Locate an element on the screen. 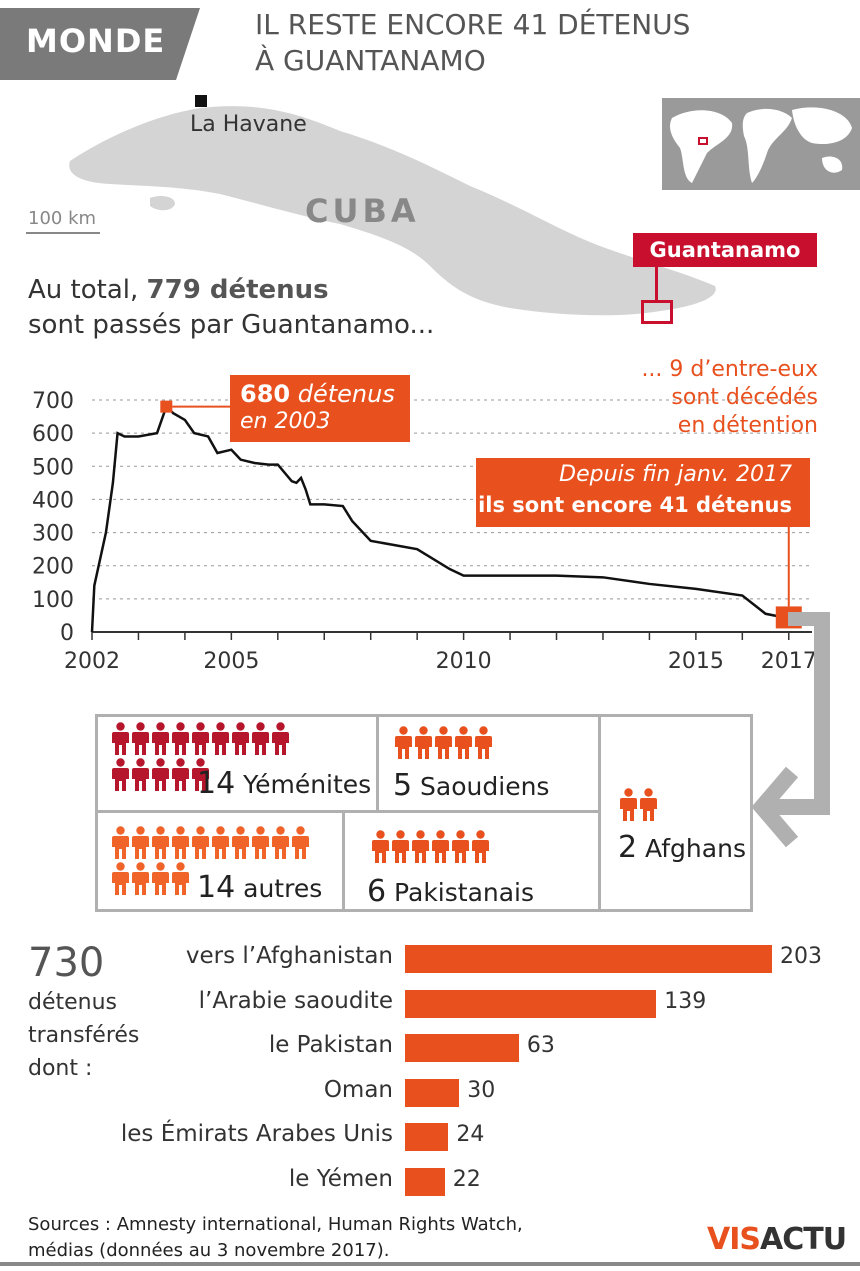 The width and height of the screenshot is (860, 1271). isla-juventud-shape is located at coordinates (162, 203).